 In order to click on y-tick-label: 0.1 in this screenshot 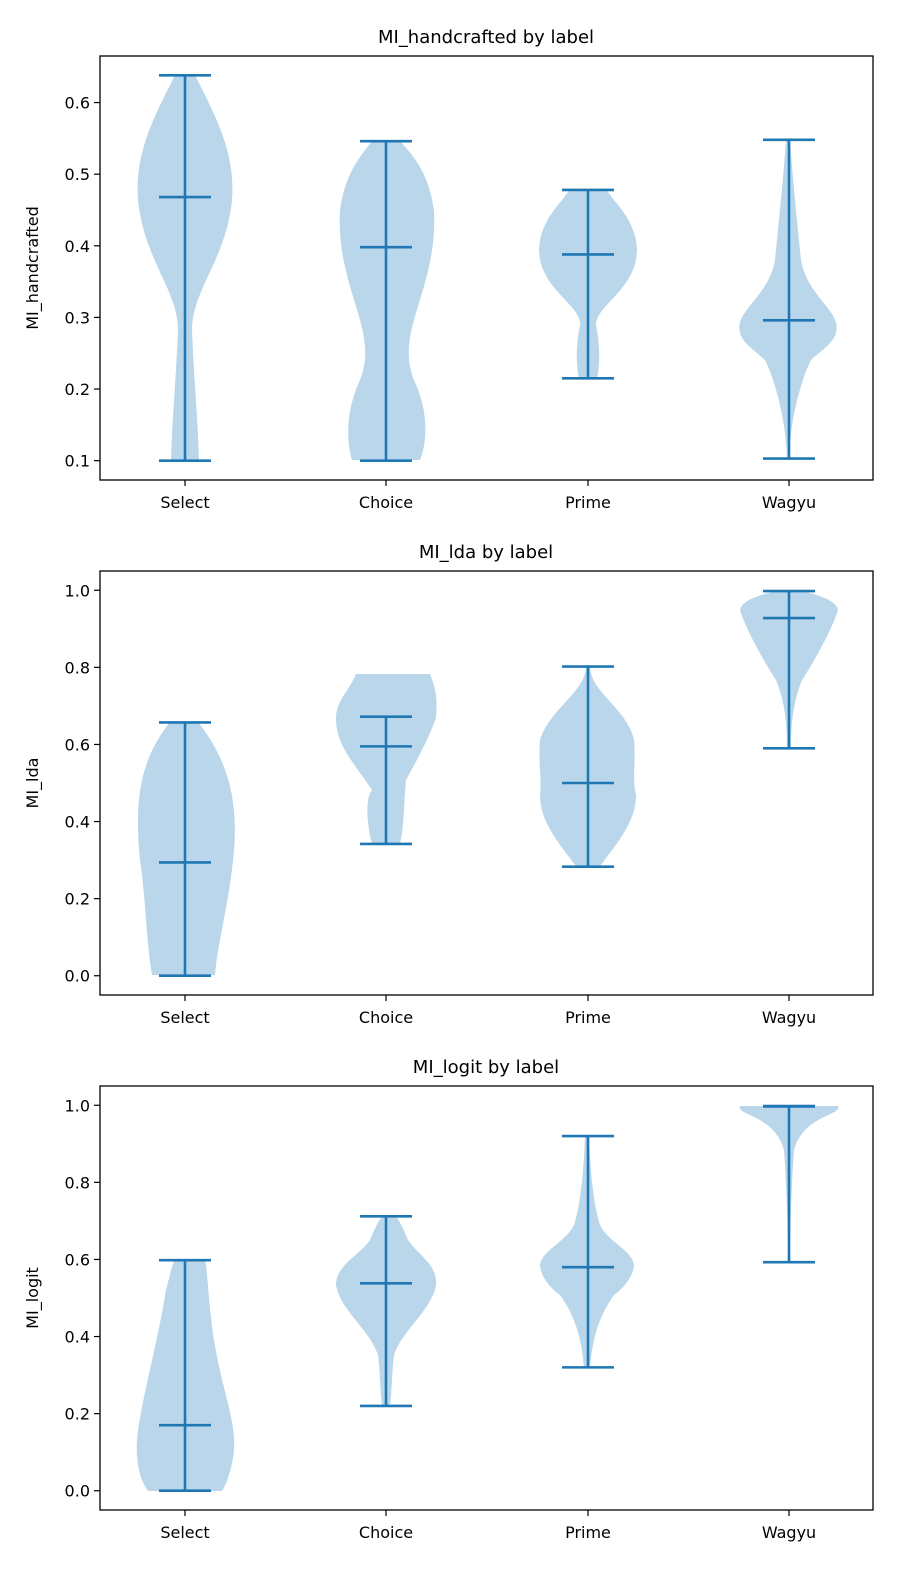, I will do `click(77, 461)`.